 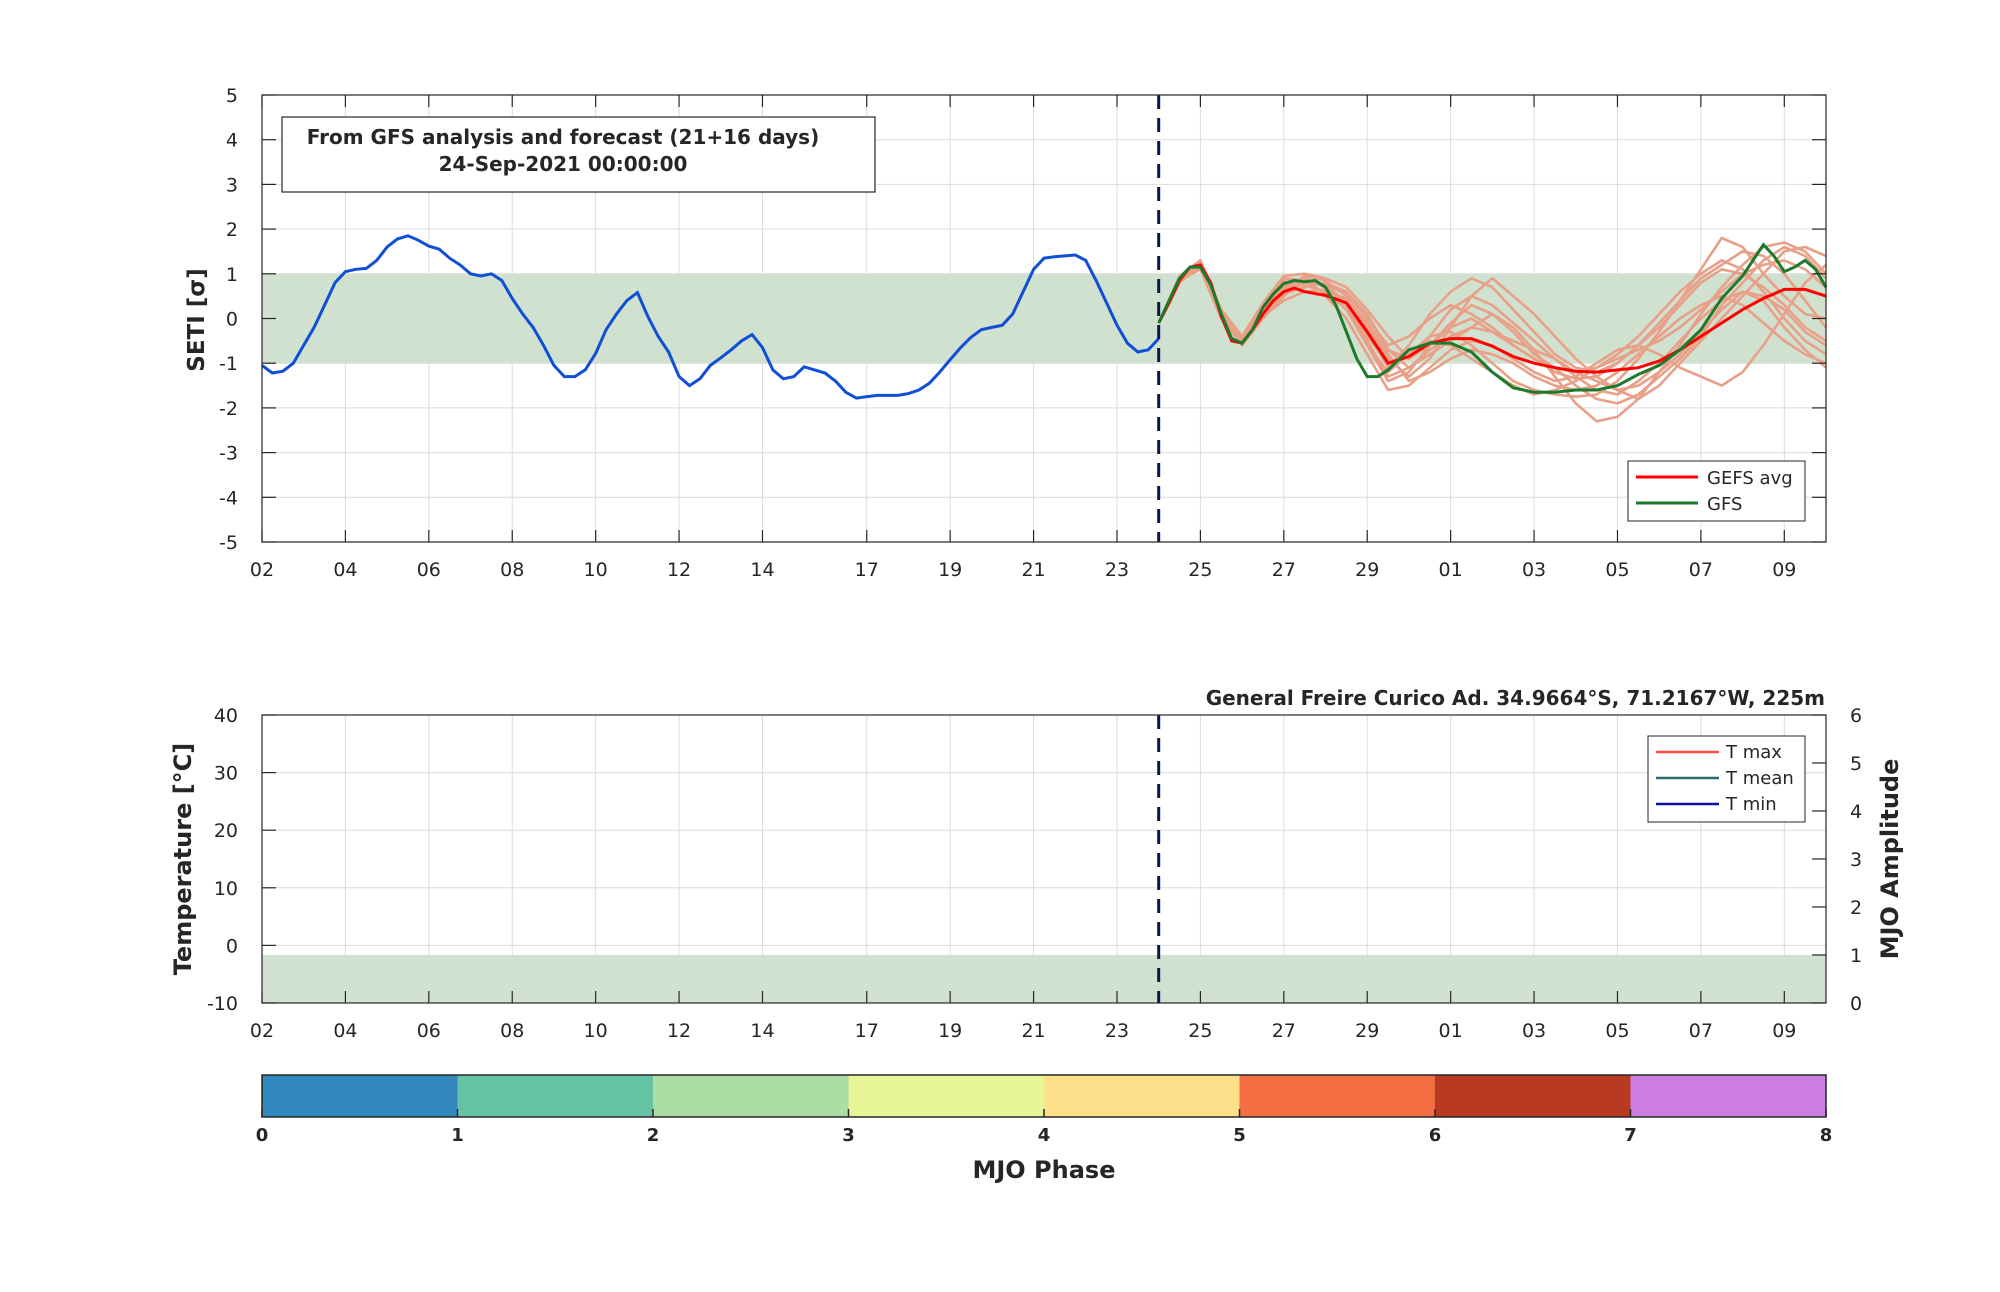 I want to click on seti-x-tick-labels: 02 04 06 08 10 12 14 17 19 21 23 25 27 29 01 03 05 07 09, so click(x=1023, y=570).